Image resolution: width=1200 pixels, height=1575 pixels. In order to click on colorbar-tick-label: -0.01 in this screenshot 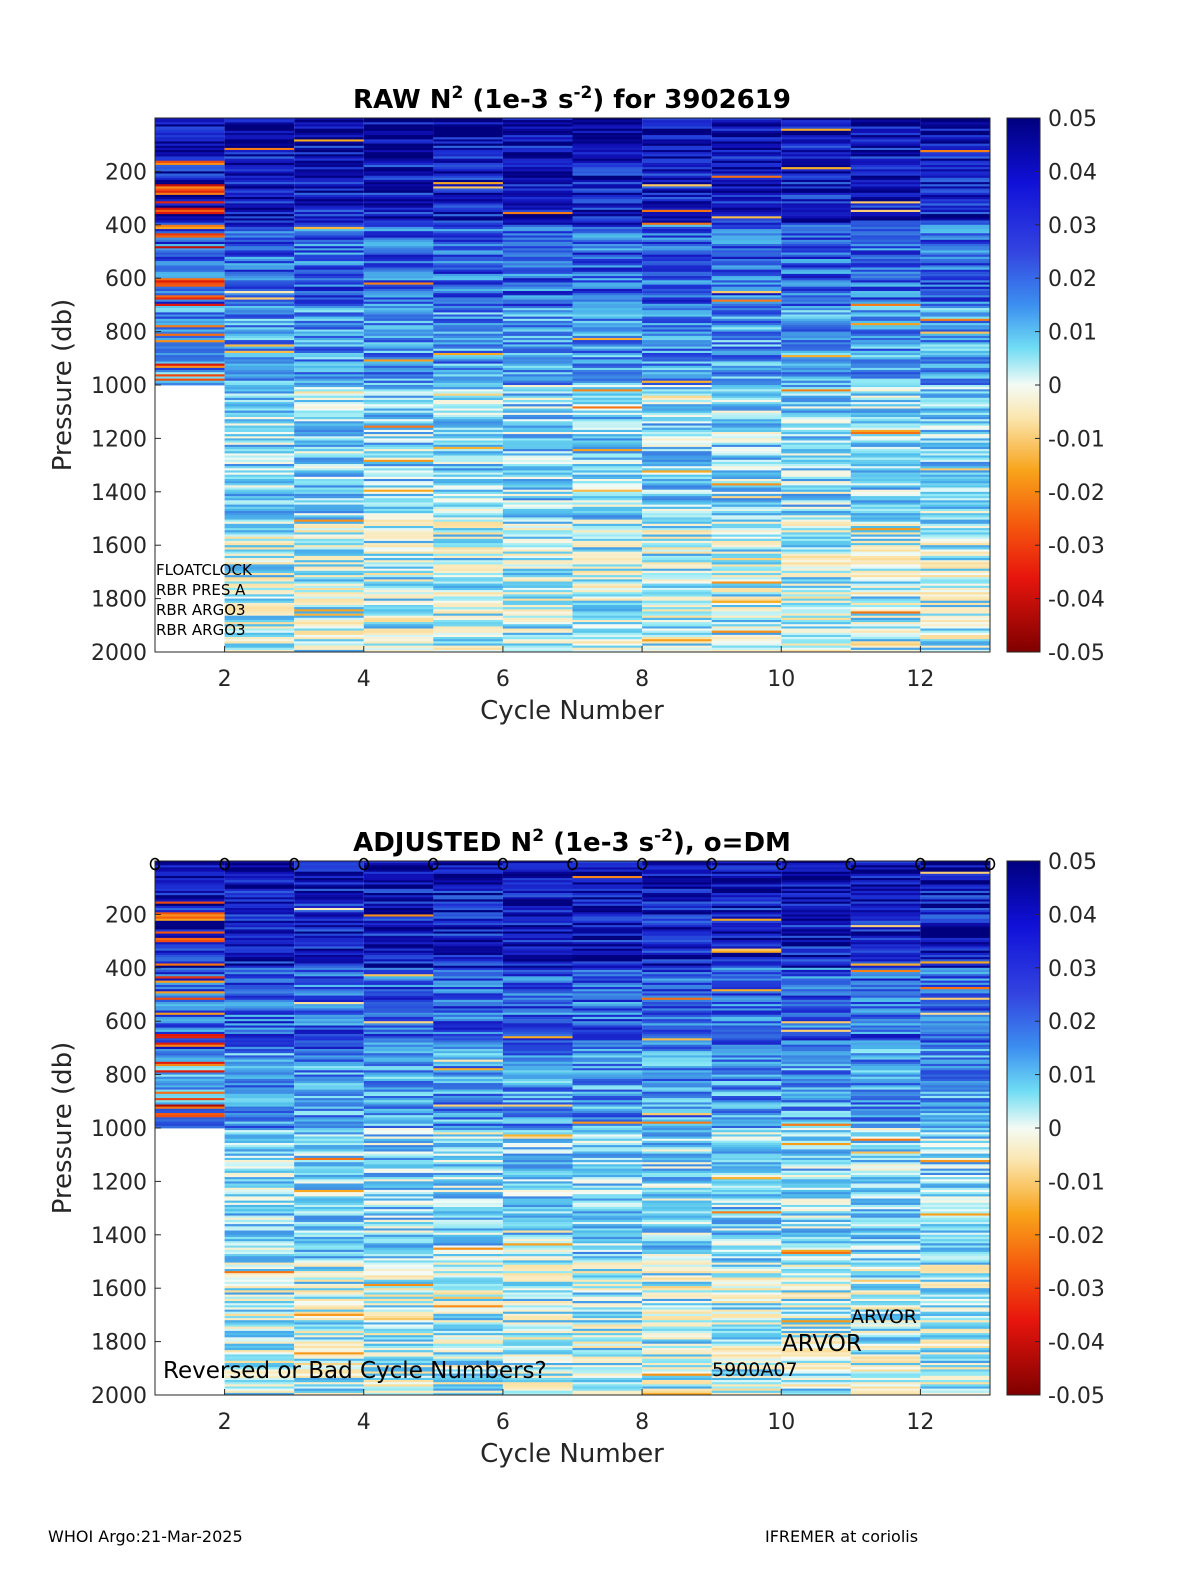, I will do `click(1076, 439)`.